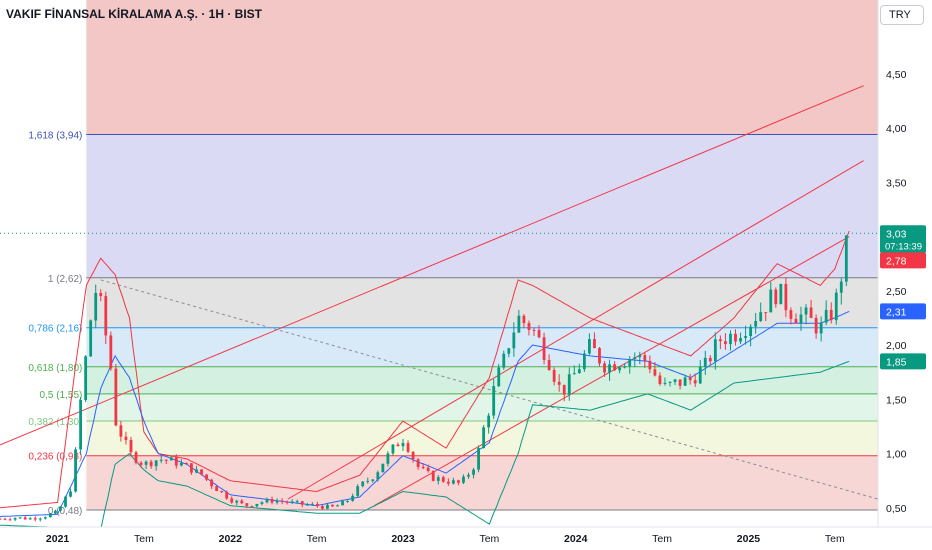 The height and width of the screenshot is (550, 932). I want to click on y-tick-label: 0,50, so click(896, 509).